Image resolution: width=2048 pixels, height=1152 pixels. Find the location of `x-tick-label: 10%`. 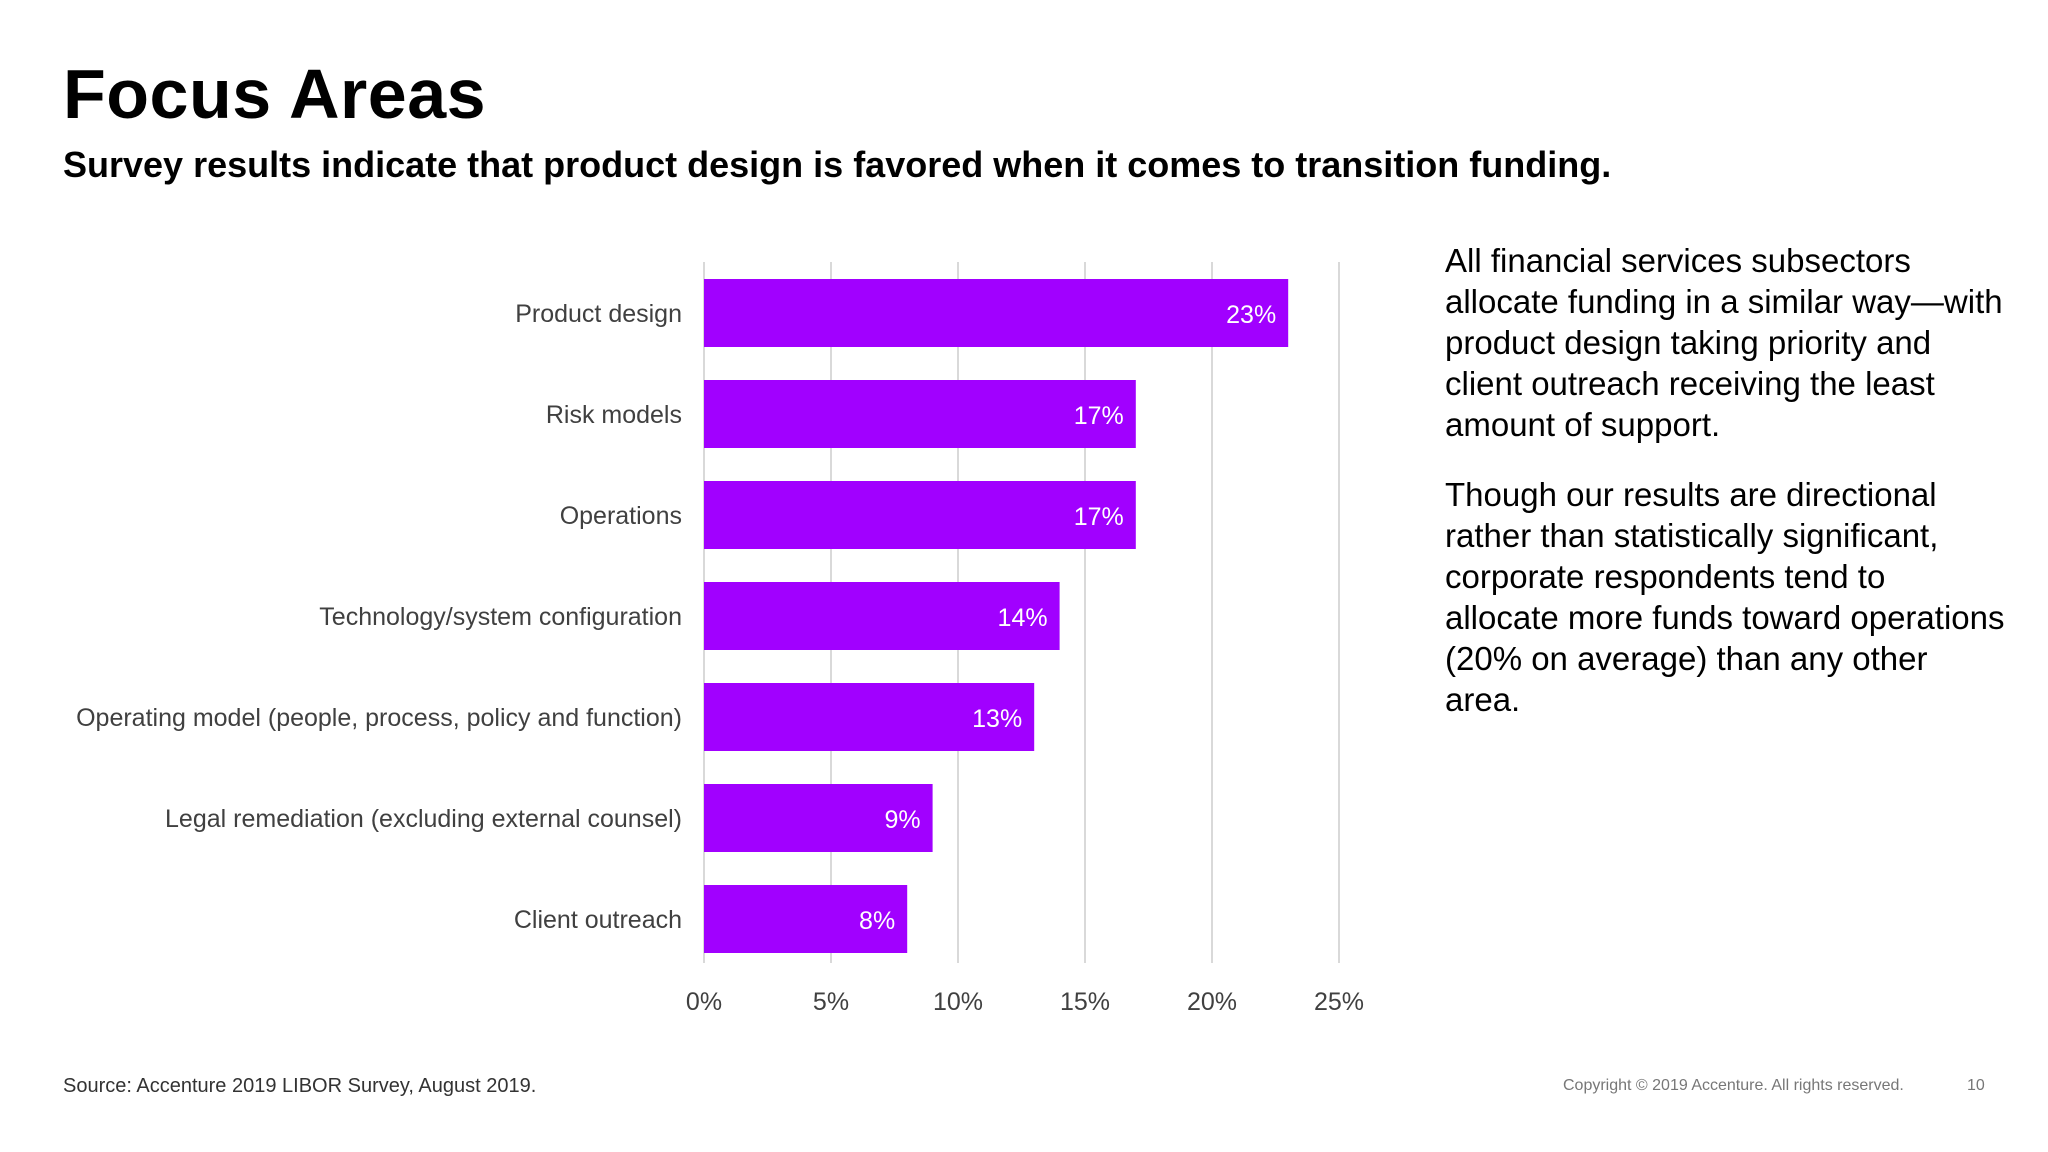

x-tick-label: 10% is located at coordinates (958, 1002).